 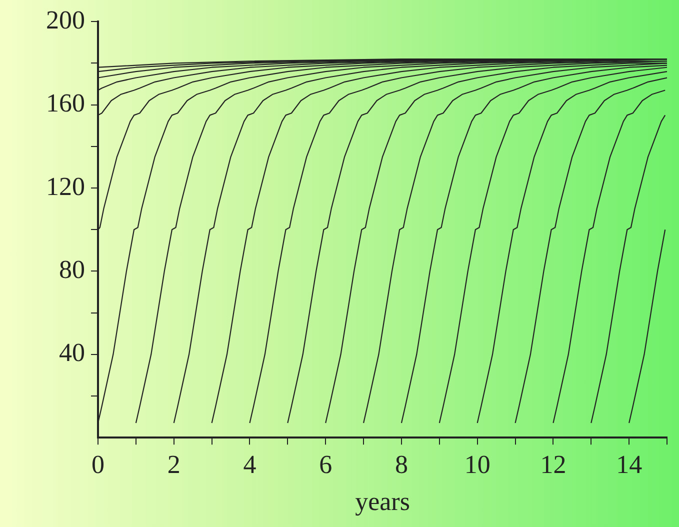 I want to click on y-tick-label: 160, so click(x=65, y=103).